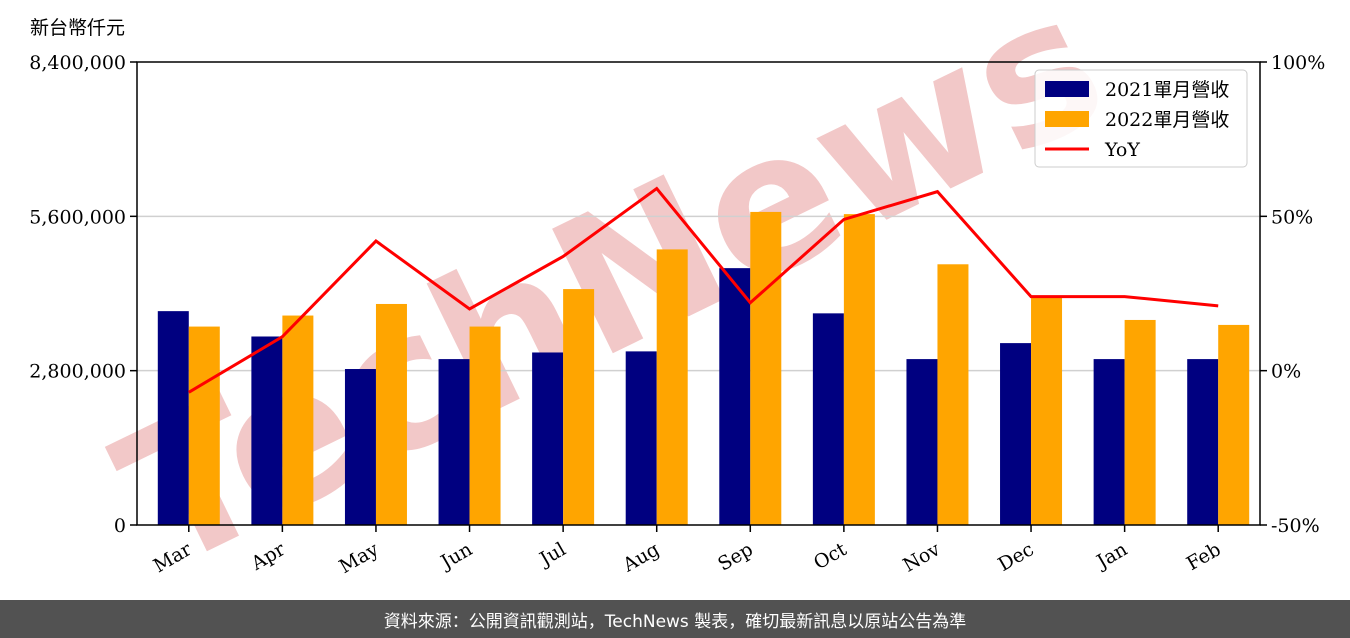  I want to click on bar-2022-nov, so click(953, 394).